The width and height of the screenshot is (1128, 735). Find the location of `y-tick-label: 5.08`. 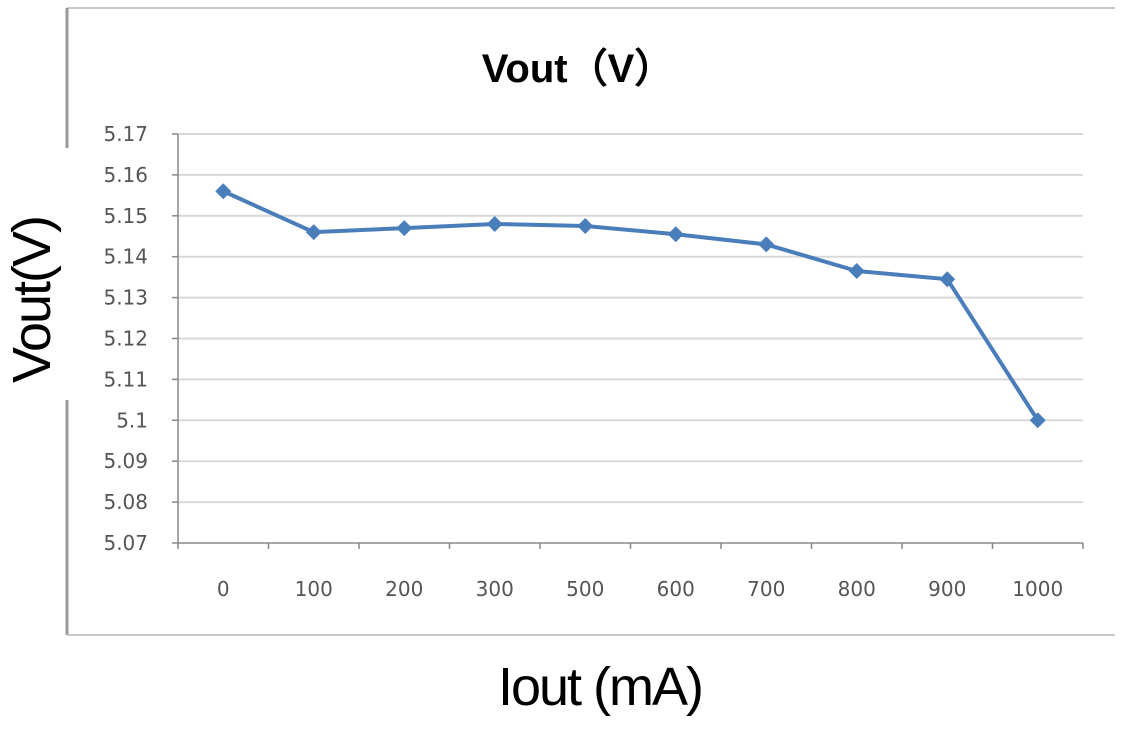

y-tick-label: 5.08 is located at coordinates (125, 502).